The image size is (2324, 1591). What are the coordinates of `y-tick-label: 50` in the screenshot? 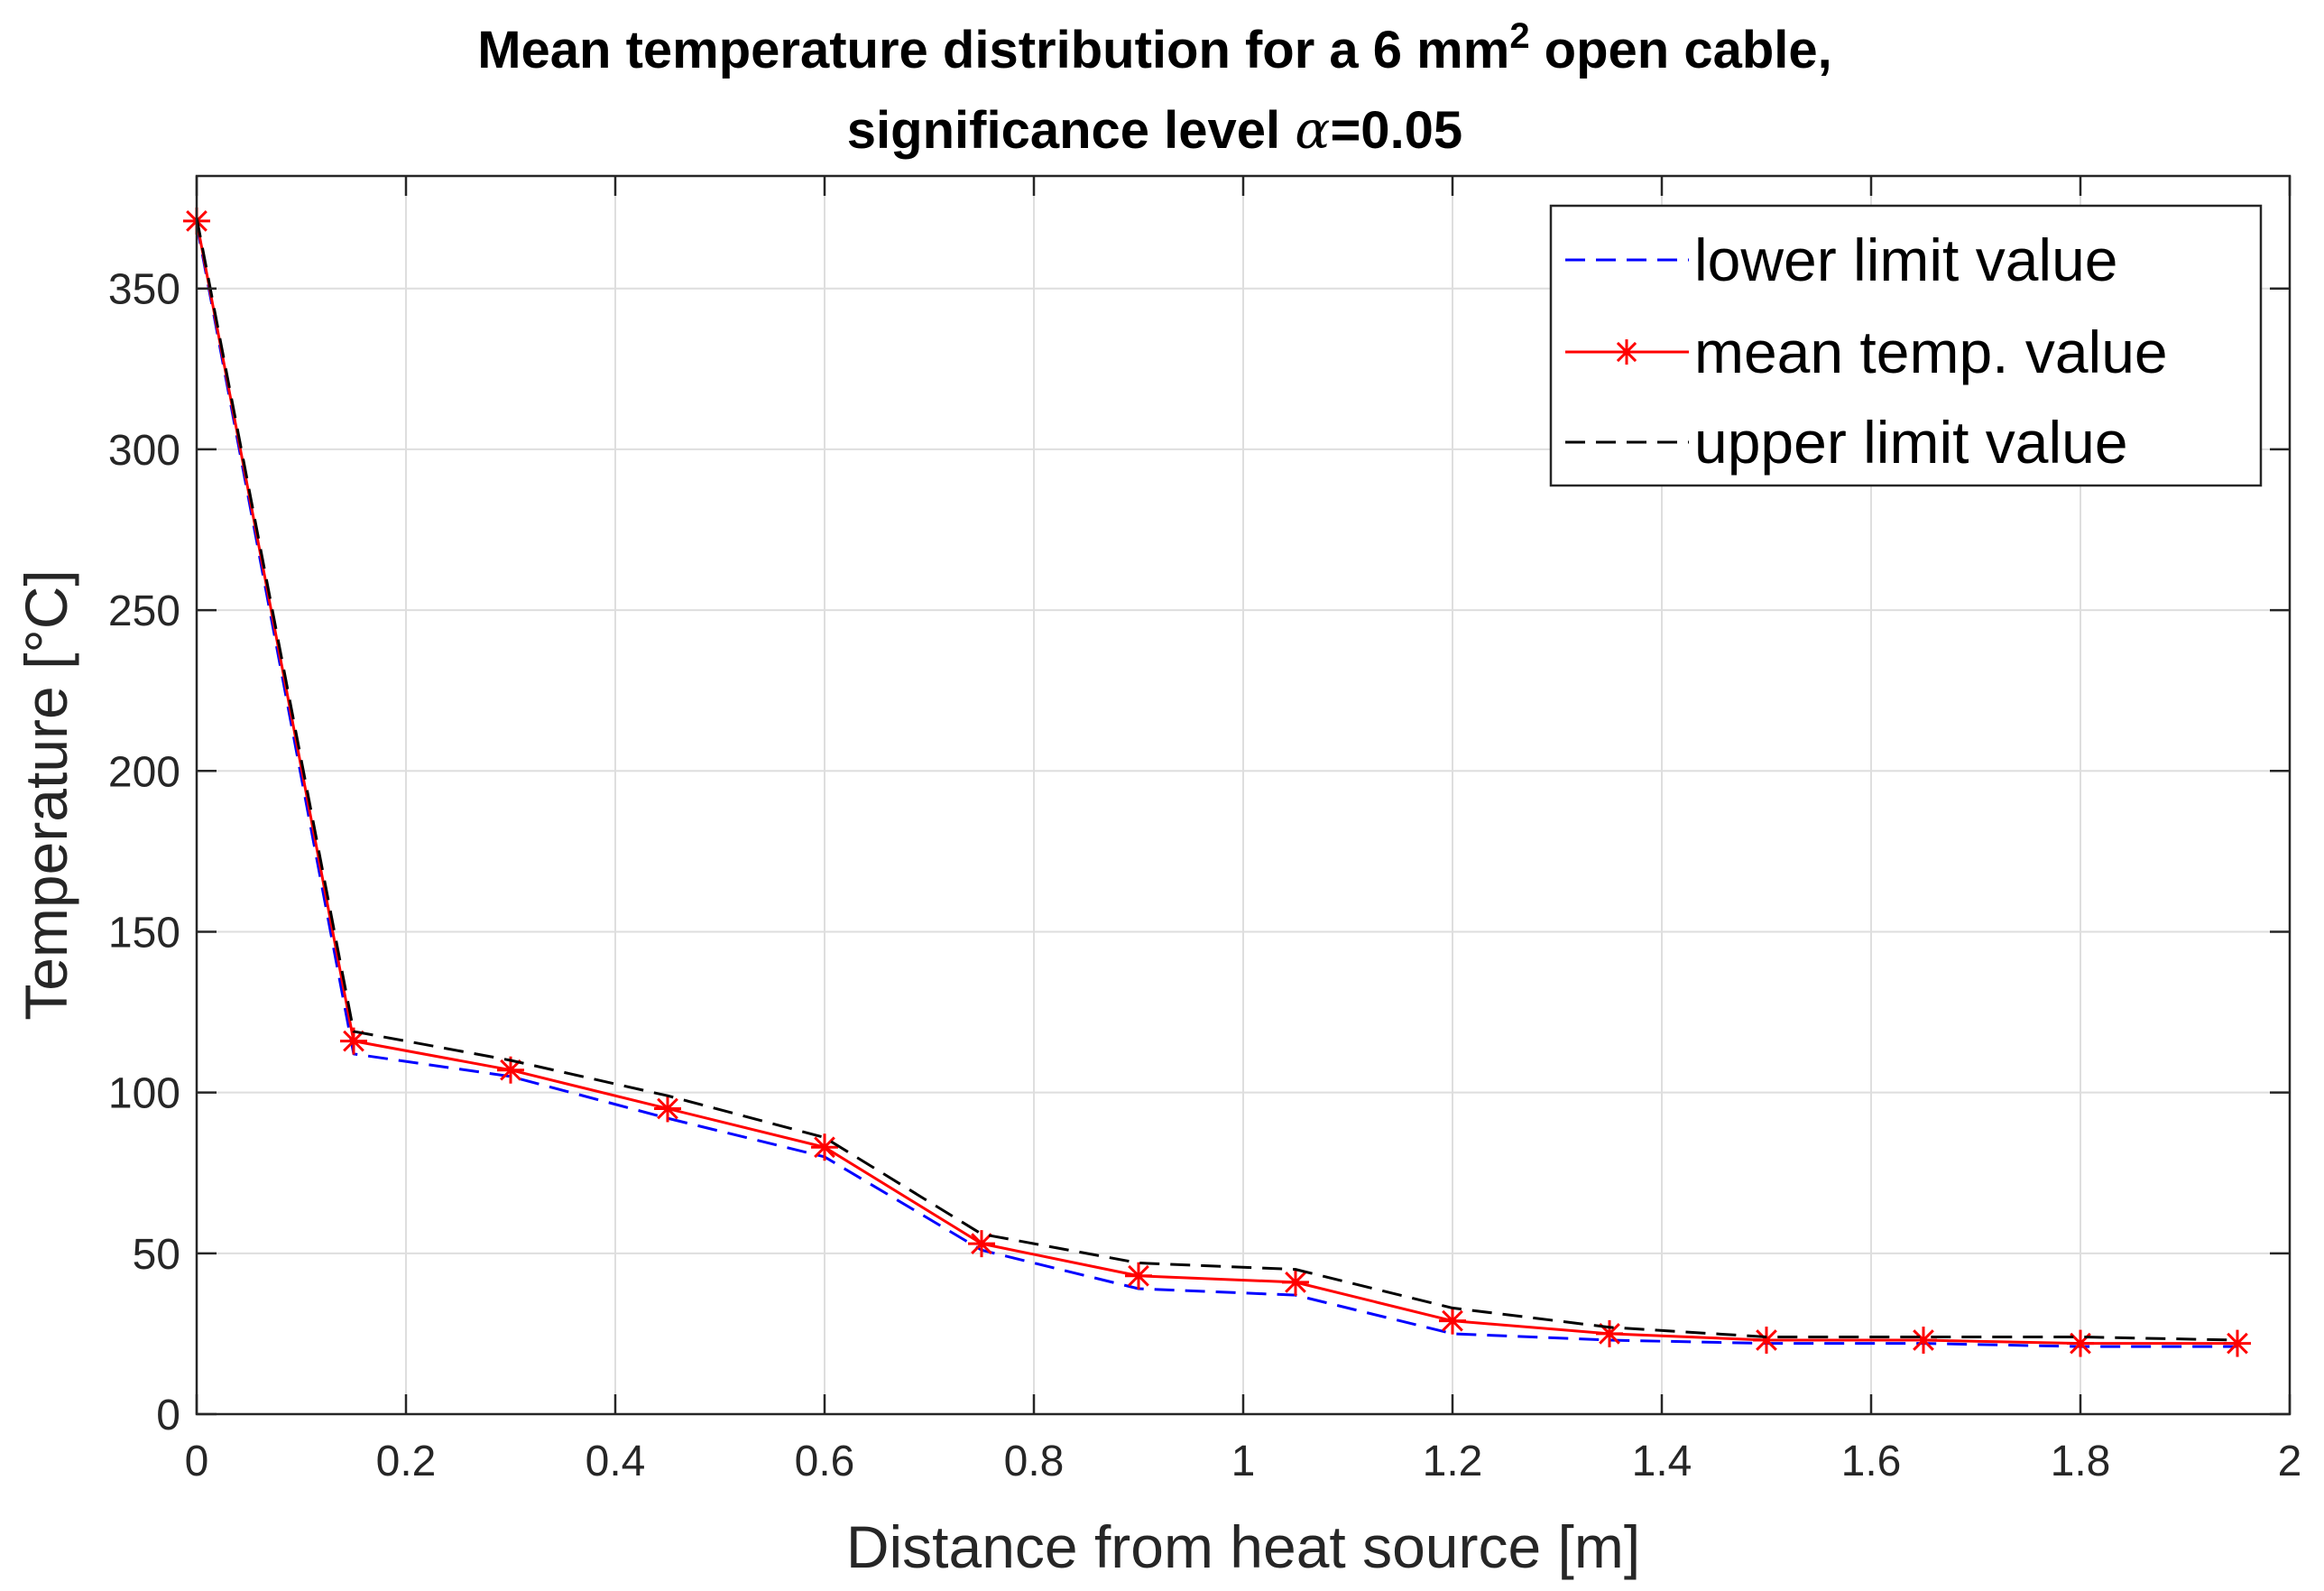 It's located at (157, 1255).